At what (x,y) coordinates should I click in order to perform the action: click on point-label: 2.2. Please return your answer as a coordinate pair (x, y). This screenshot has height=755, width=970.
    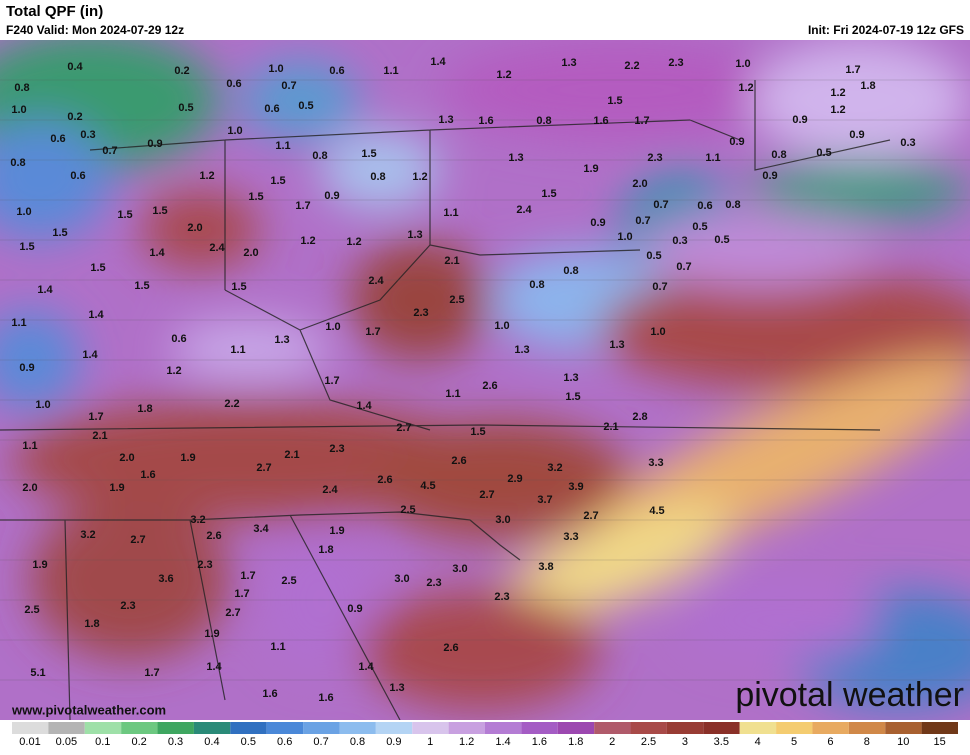
    Looking at the image, I should click on (231, 404).